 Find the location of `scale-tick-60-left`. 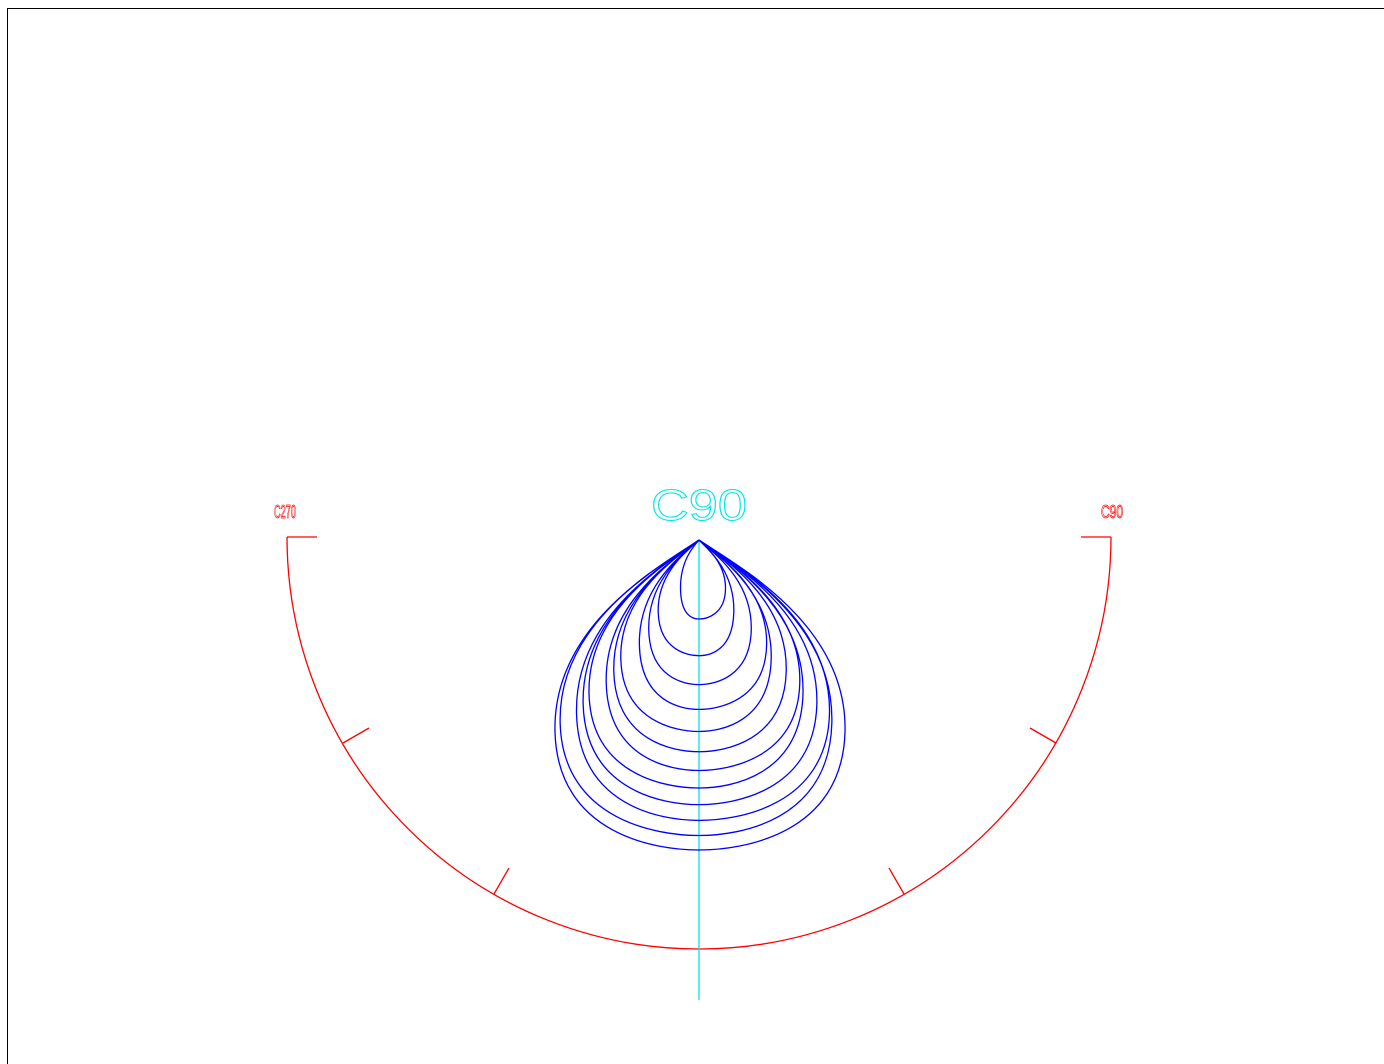

scale-tick-60-left is located at coordinates (501, 881).